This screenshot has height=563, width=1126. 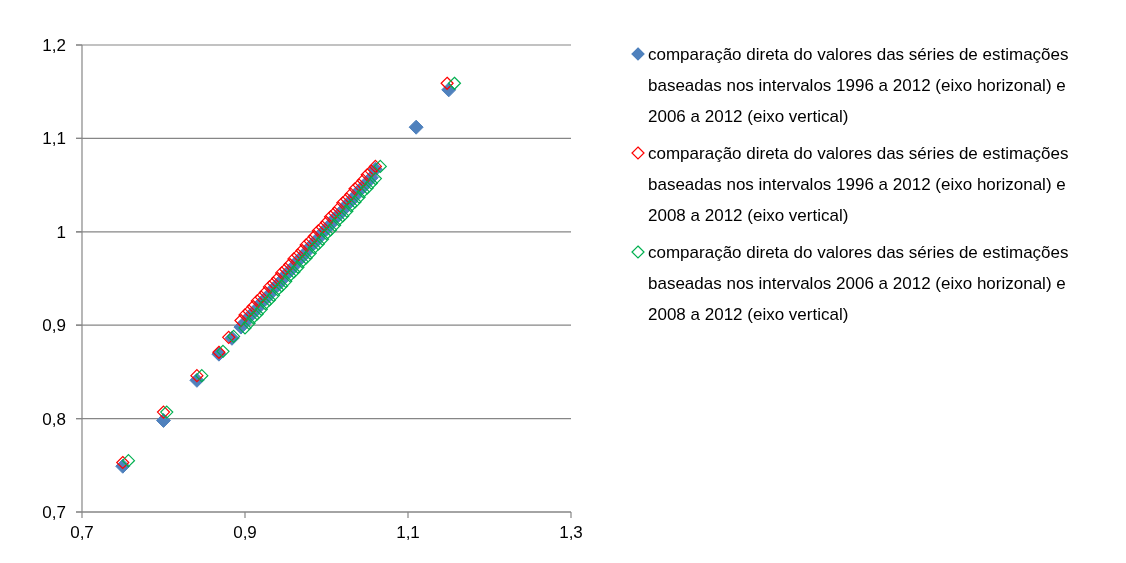 I want to click on y-tick-label: 0,8, so click(x=54, y=419).